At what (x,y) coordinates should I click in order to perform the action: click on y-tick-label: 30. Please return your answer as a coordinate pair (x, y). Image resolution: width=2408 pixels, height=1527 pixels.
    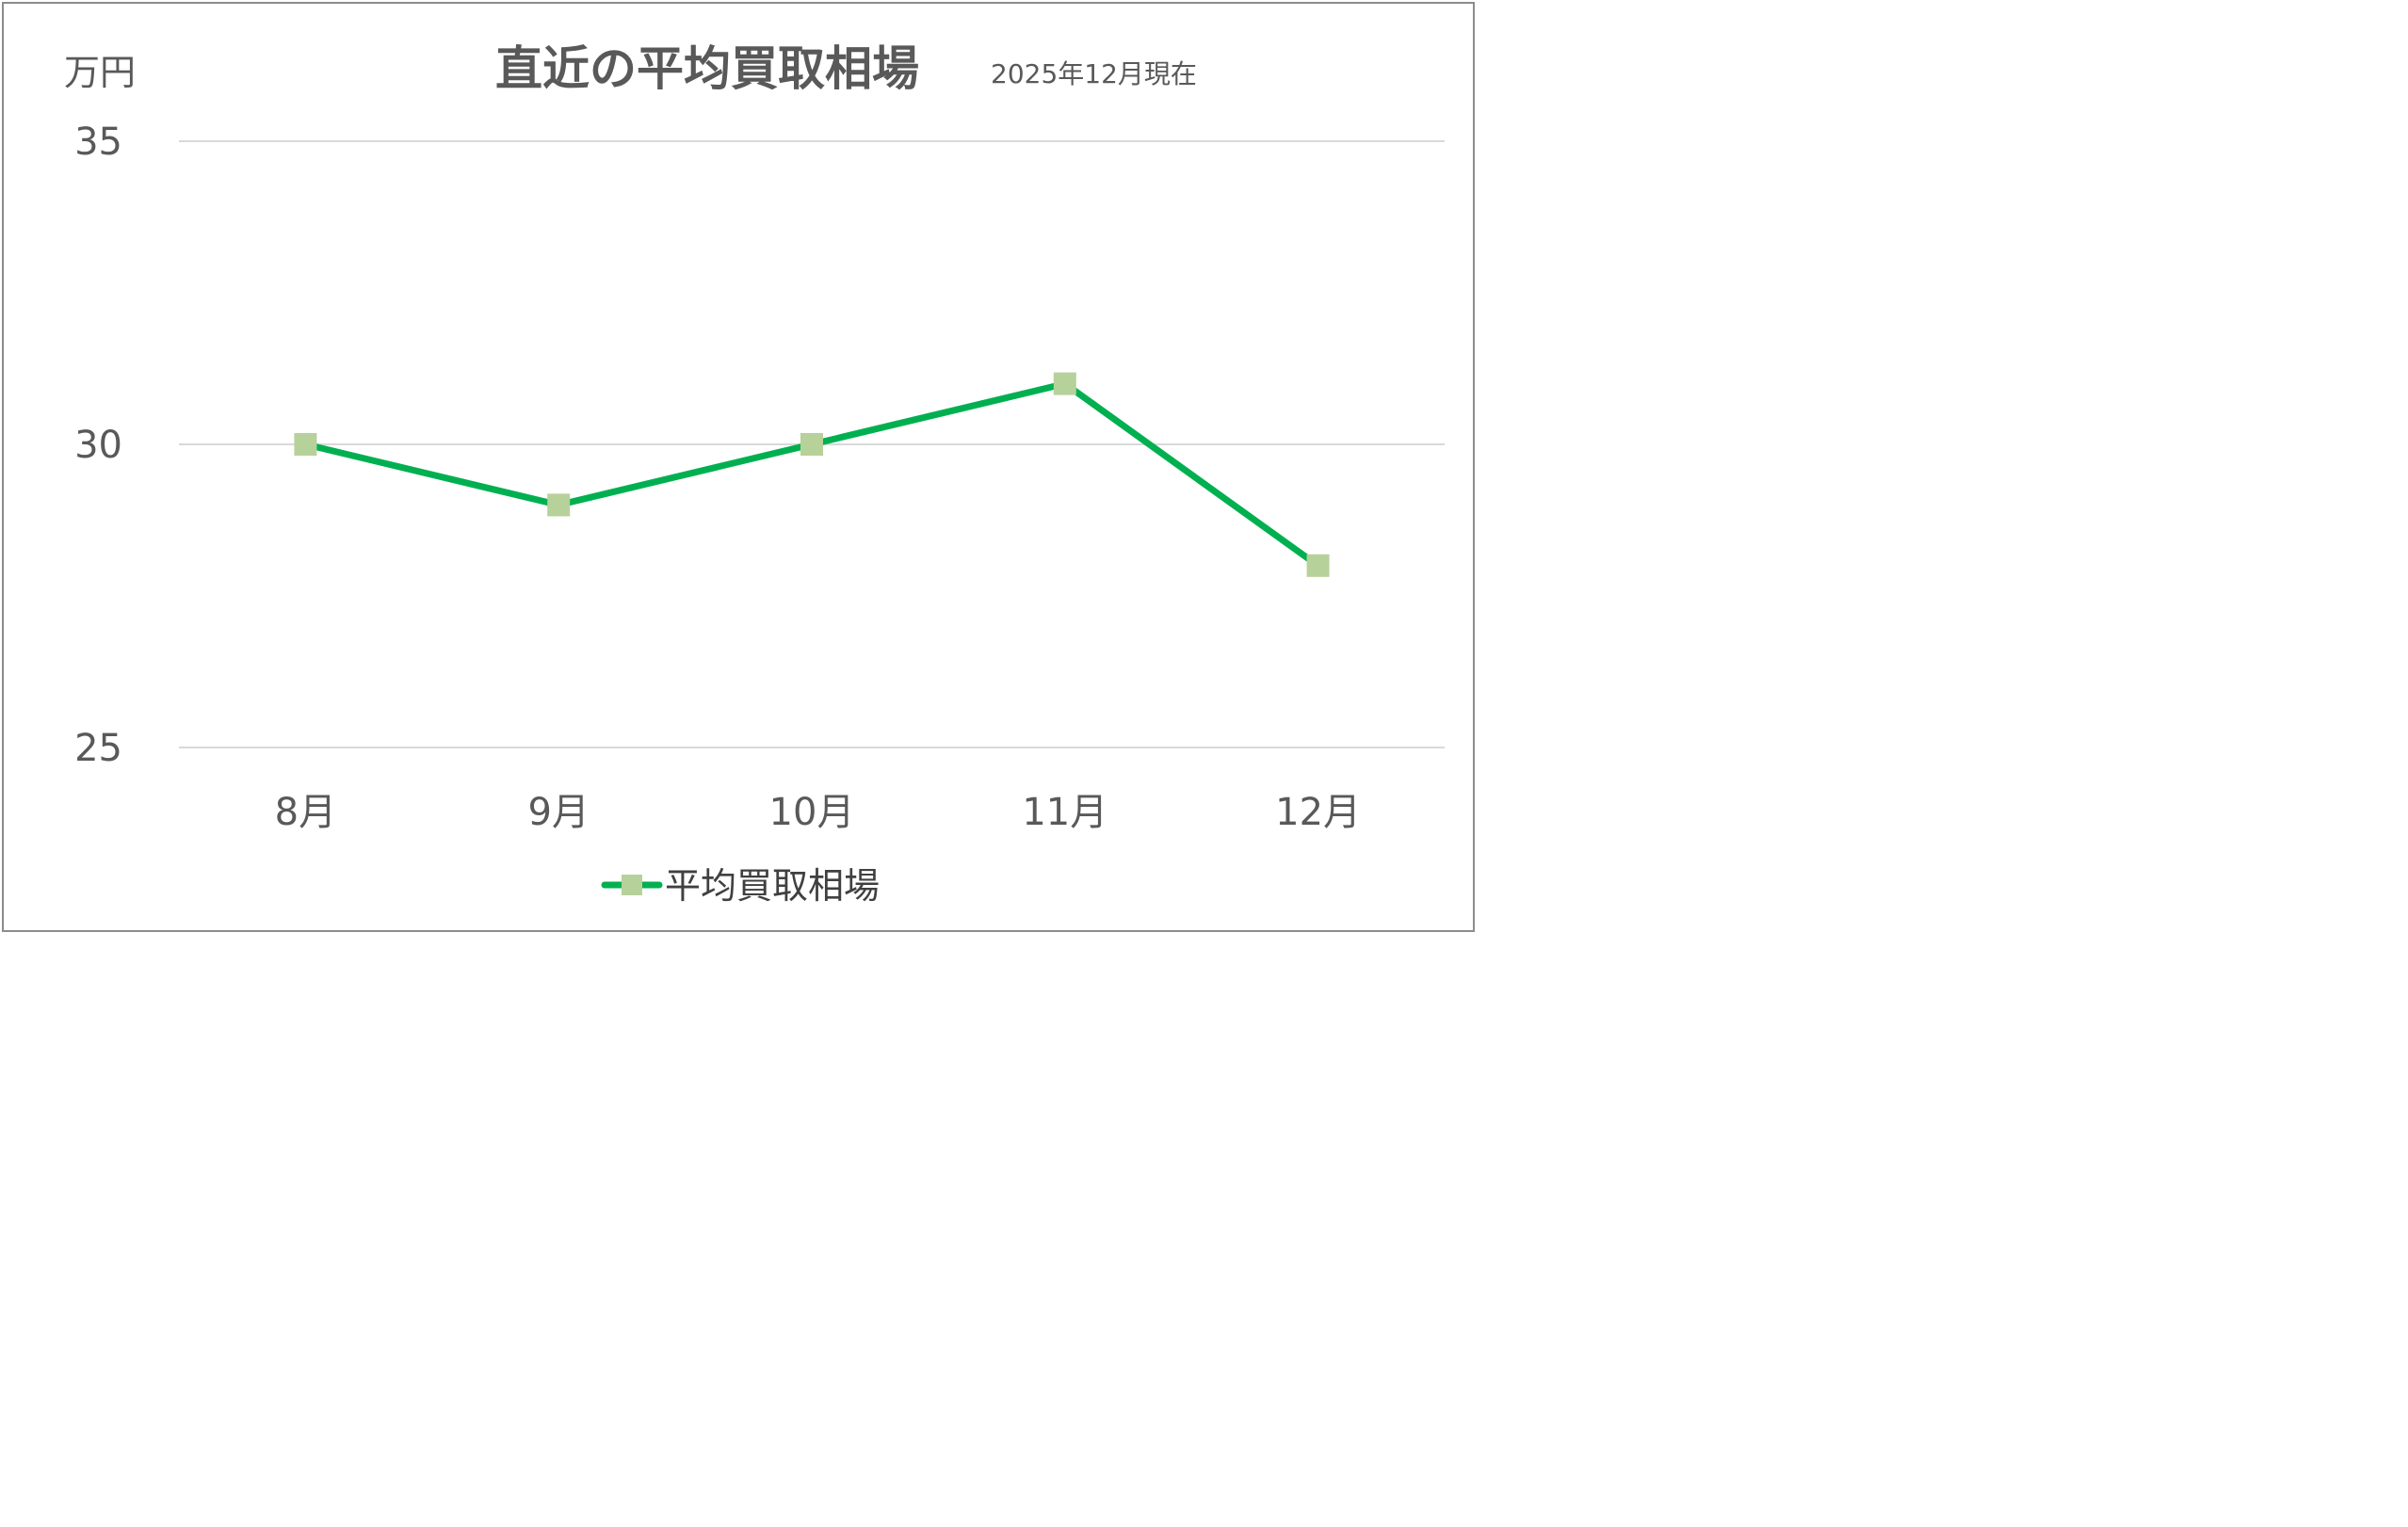
    Looking at the image, I should click on (98, 445).